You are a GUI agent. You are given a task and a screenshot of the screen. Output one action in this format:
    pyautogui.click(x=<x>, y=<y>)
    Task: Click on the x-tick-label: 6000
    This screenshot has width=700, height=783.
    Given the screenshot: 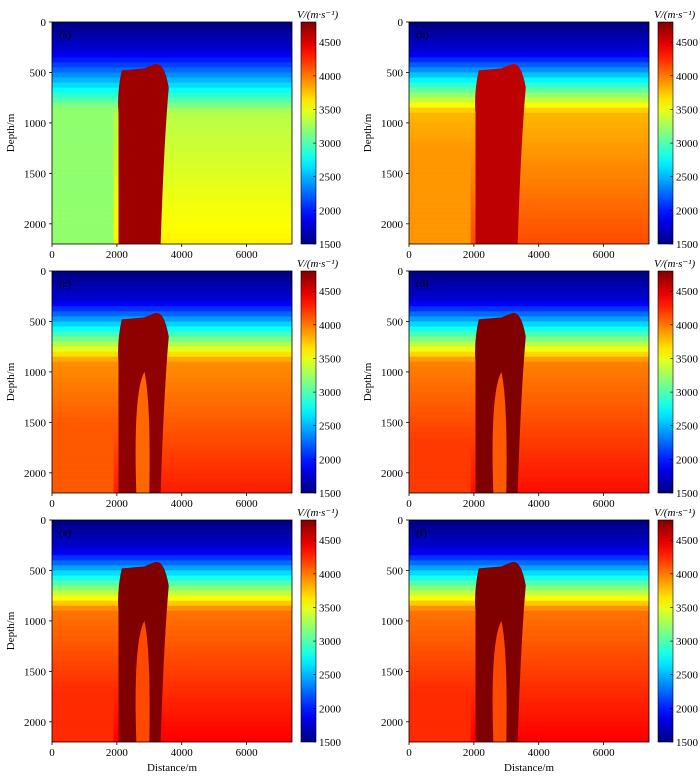 What is the action you would take?
    pyautogui.click(x=604, y=504)
    